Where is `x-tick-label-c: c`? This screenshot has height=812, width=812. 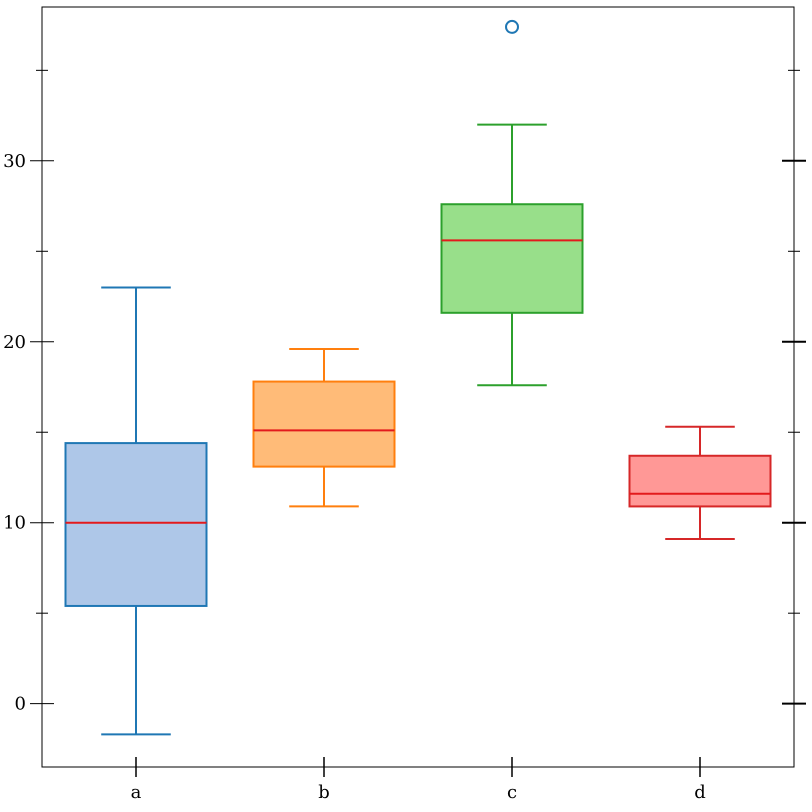 x-tick-label-c: c is located at coordinates (512, 792).